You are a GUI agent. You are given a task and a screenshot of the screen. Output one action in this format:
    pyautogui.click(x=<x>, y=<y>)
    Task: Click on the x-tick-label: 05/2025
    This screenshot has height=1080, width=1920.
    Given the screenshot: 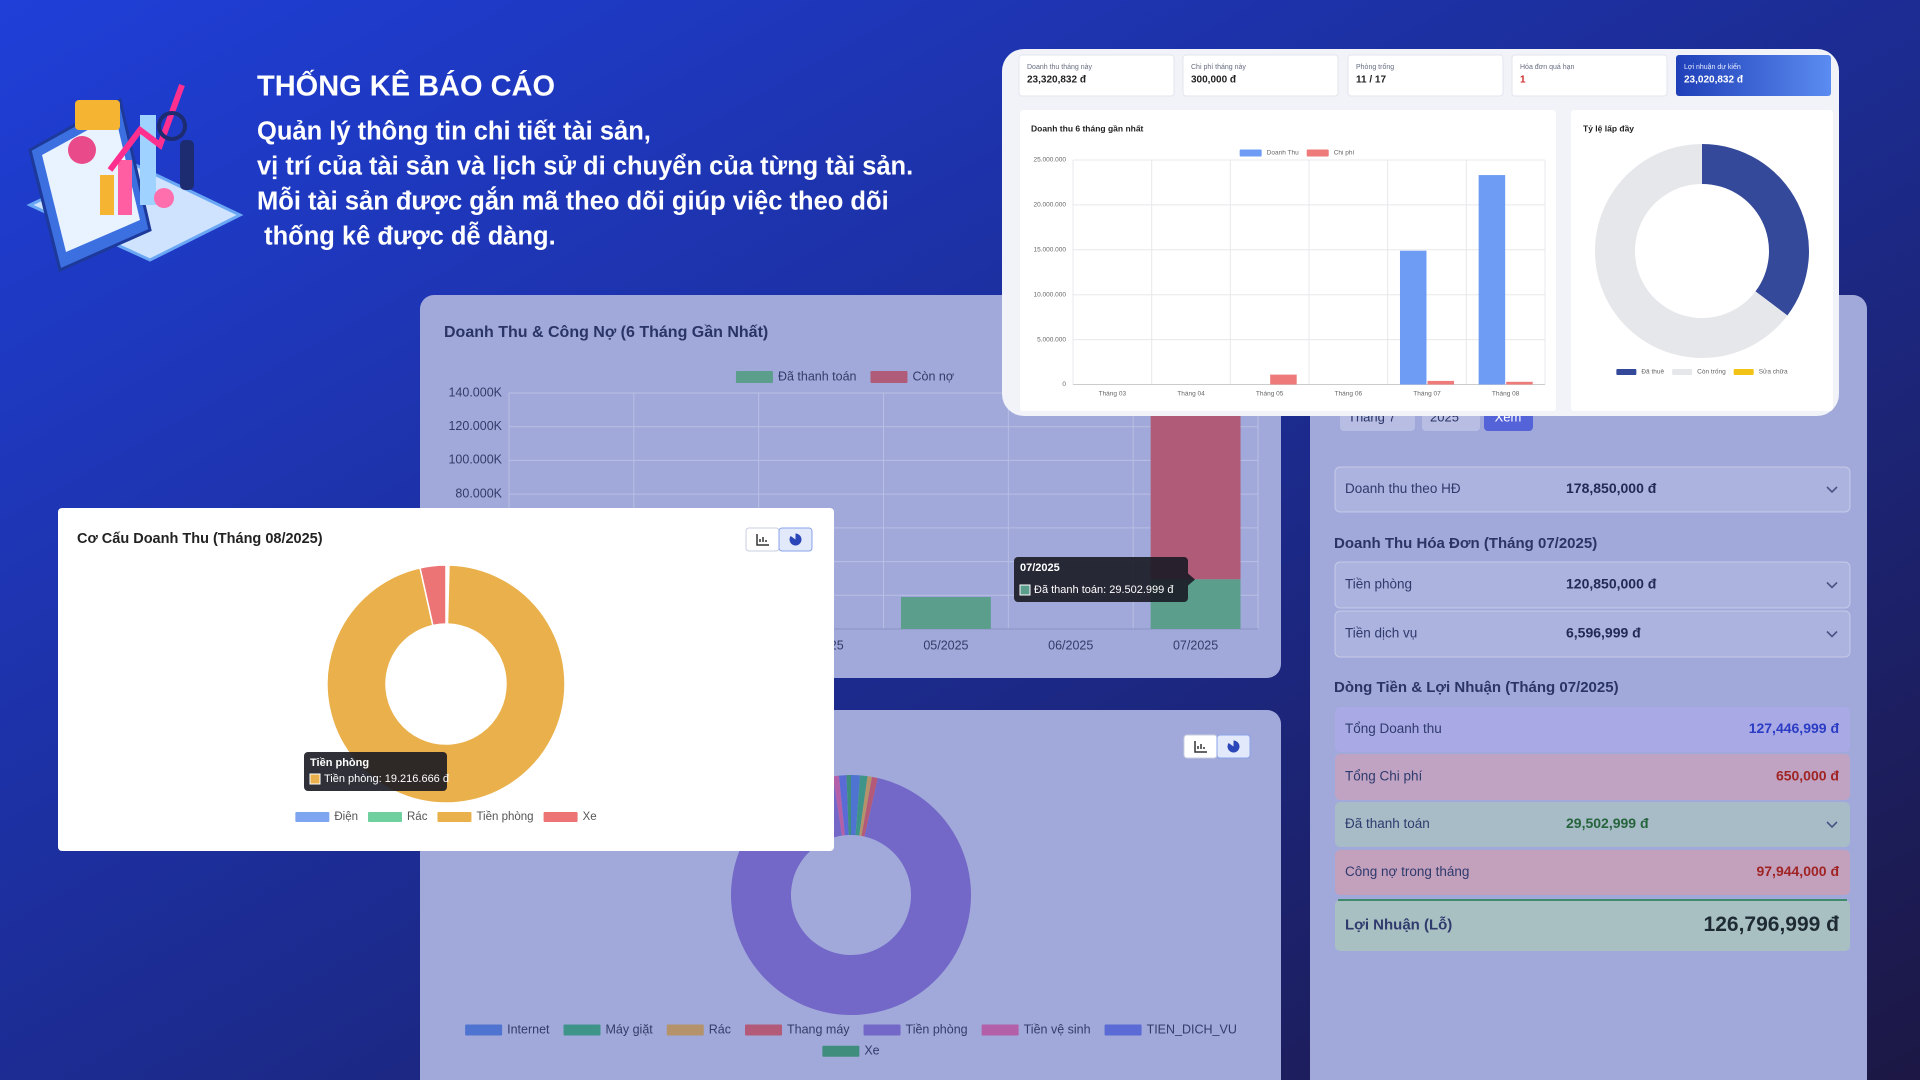 What is the action you would take?
    pyautogui.click(x=945, y=645)
    